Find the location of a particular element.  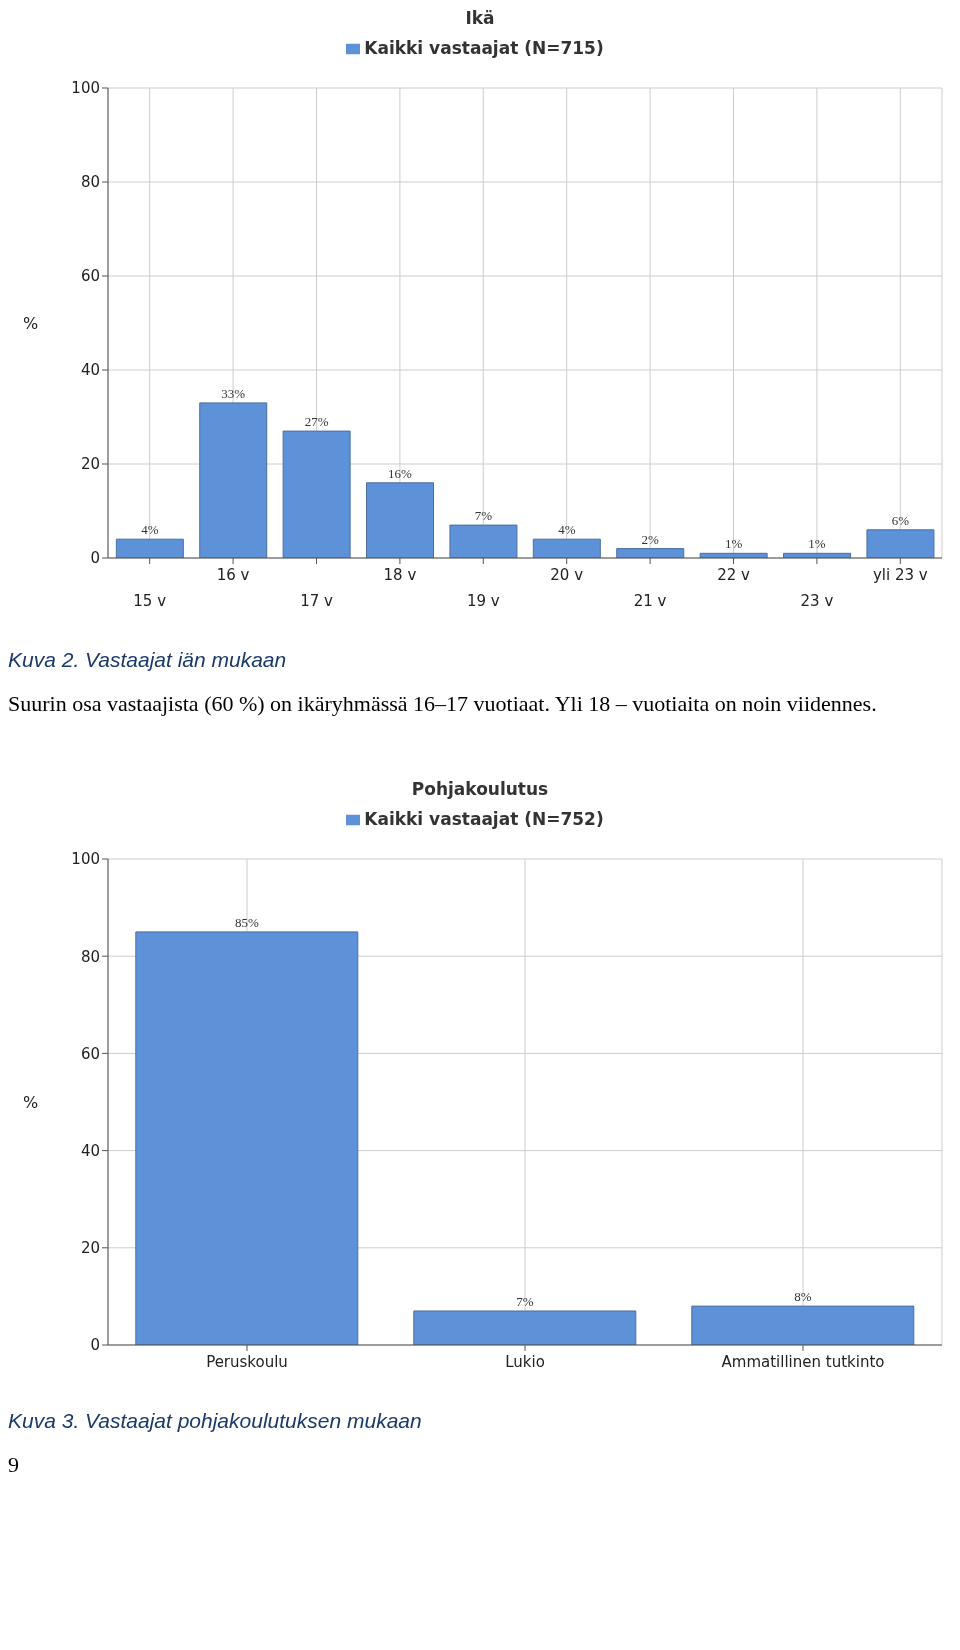

x-tick-label: 22 v is located at coordinates (733, 575).